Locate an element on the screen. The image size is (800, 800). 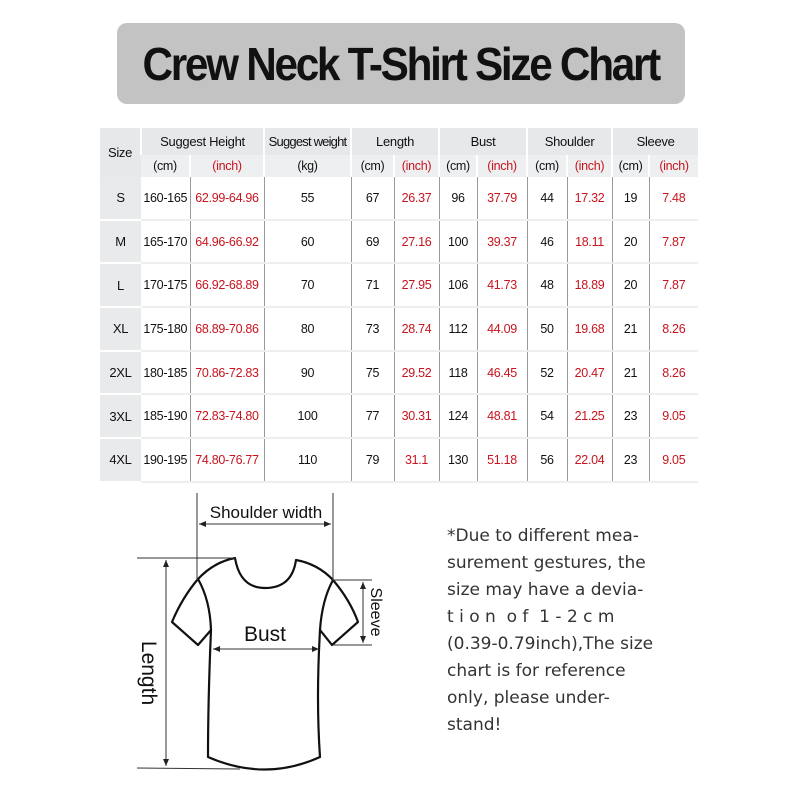
table-cell: 17.32 is located at coordinates (589, 199).